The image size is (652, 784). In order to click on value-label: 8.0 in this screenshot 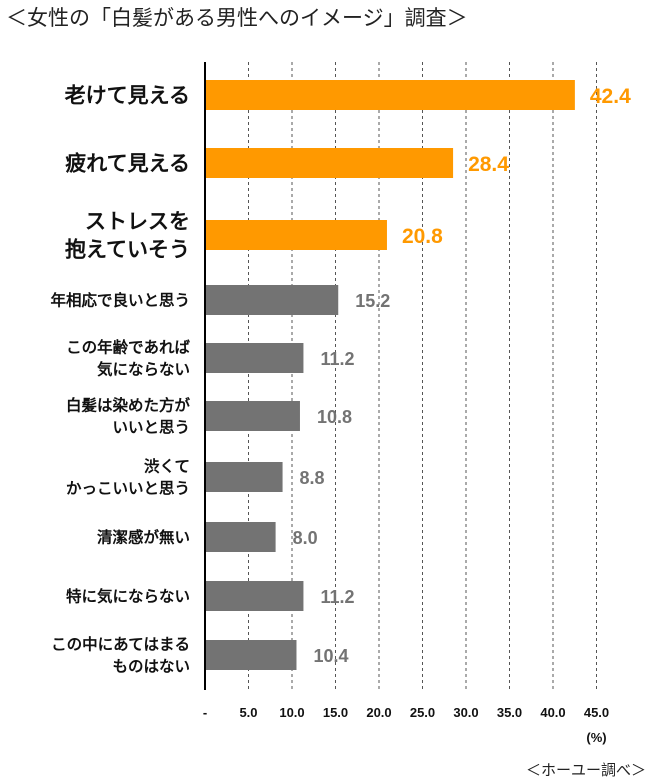, I will do `click(305, 538)`.